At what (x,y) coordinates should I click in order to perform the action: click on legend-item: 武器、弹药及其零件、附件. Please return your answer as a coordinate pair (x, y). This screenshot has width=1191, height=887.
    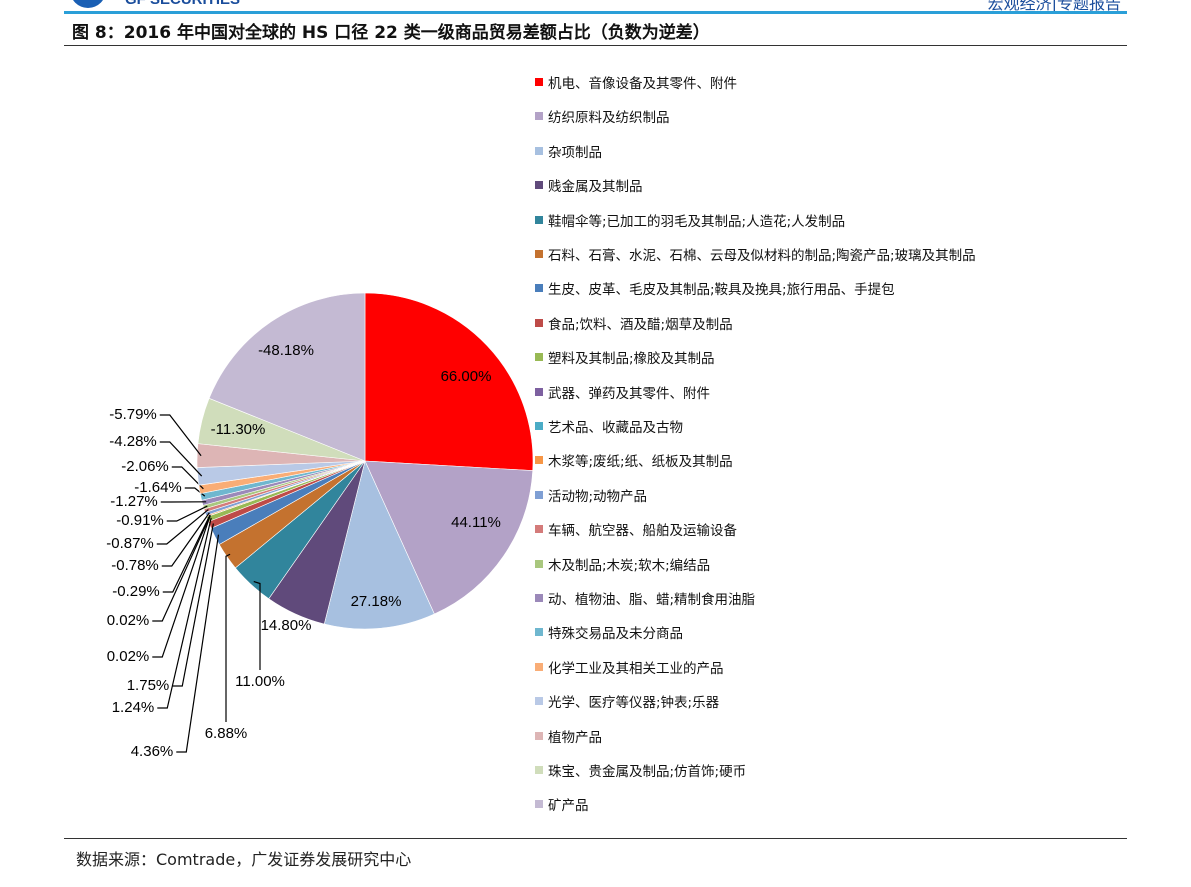
    Looking at the image, I should click on (622, 392).